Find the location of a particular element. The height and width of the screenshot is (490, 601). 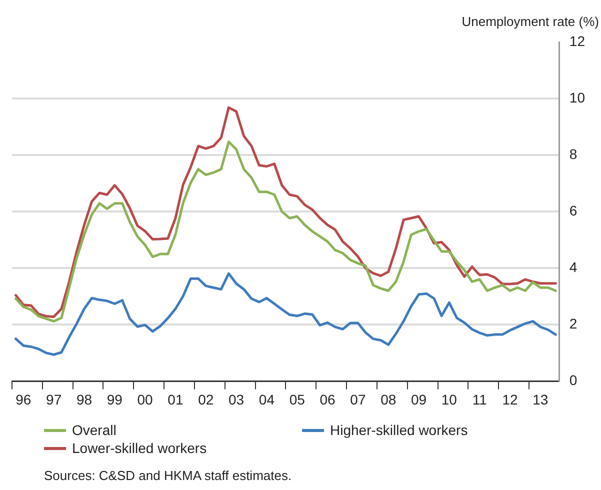

x-tick-label: 00 is located at coordinates (145, 399).